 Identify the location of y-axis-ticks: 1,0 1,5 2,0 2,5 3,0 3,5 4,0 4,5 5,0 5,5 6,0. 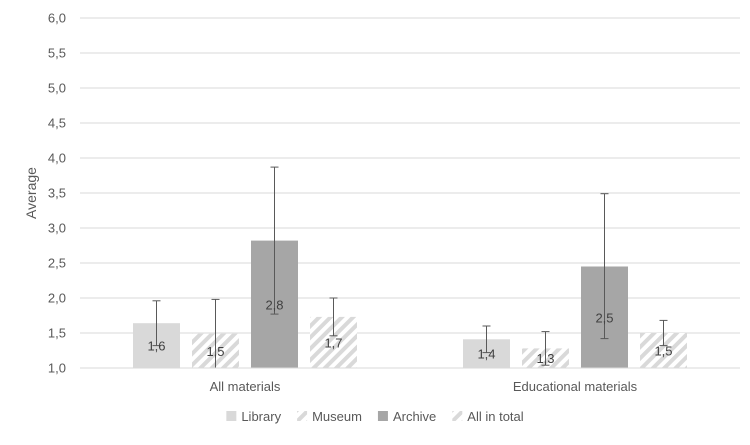
(57, 193).